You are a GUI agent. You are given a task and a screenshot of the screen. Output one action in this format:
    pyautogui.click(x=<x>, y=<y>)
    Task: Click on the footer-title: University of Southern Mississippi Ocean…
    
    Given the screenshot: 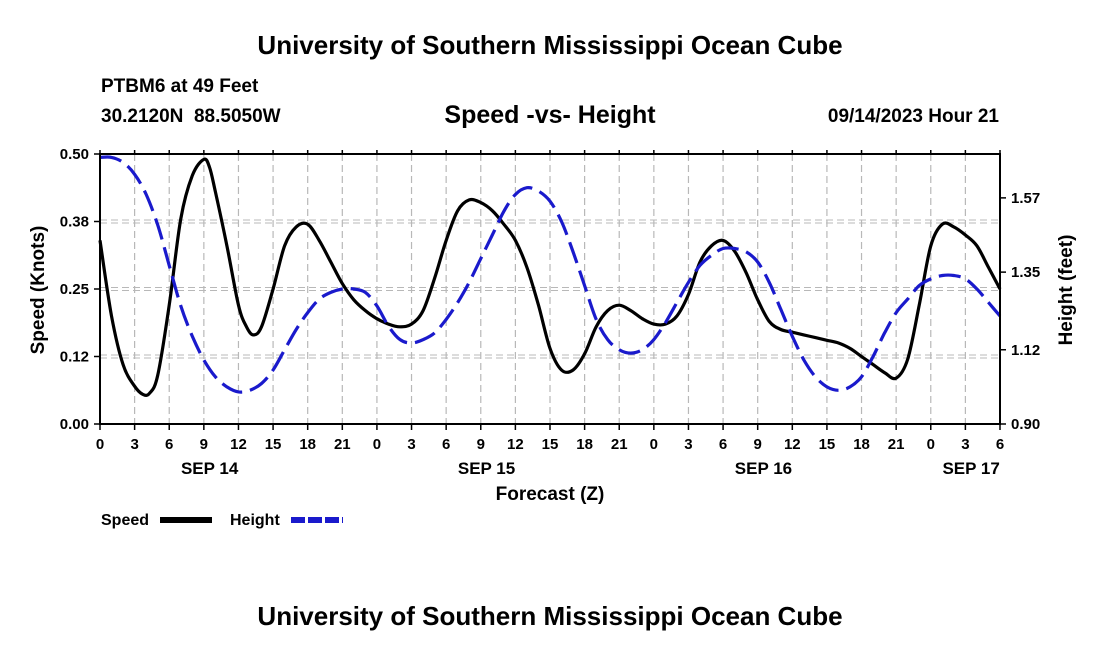 What is the action you would take?
    pyautogui.click(x=550, y=616)
    